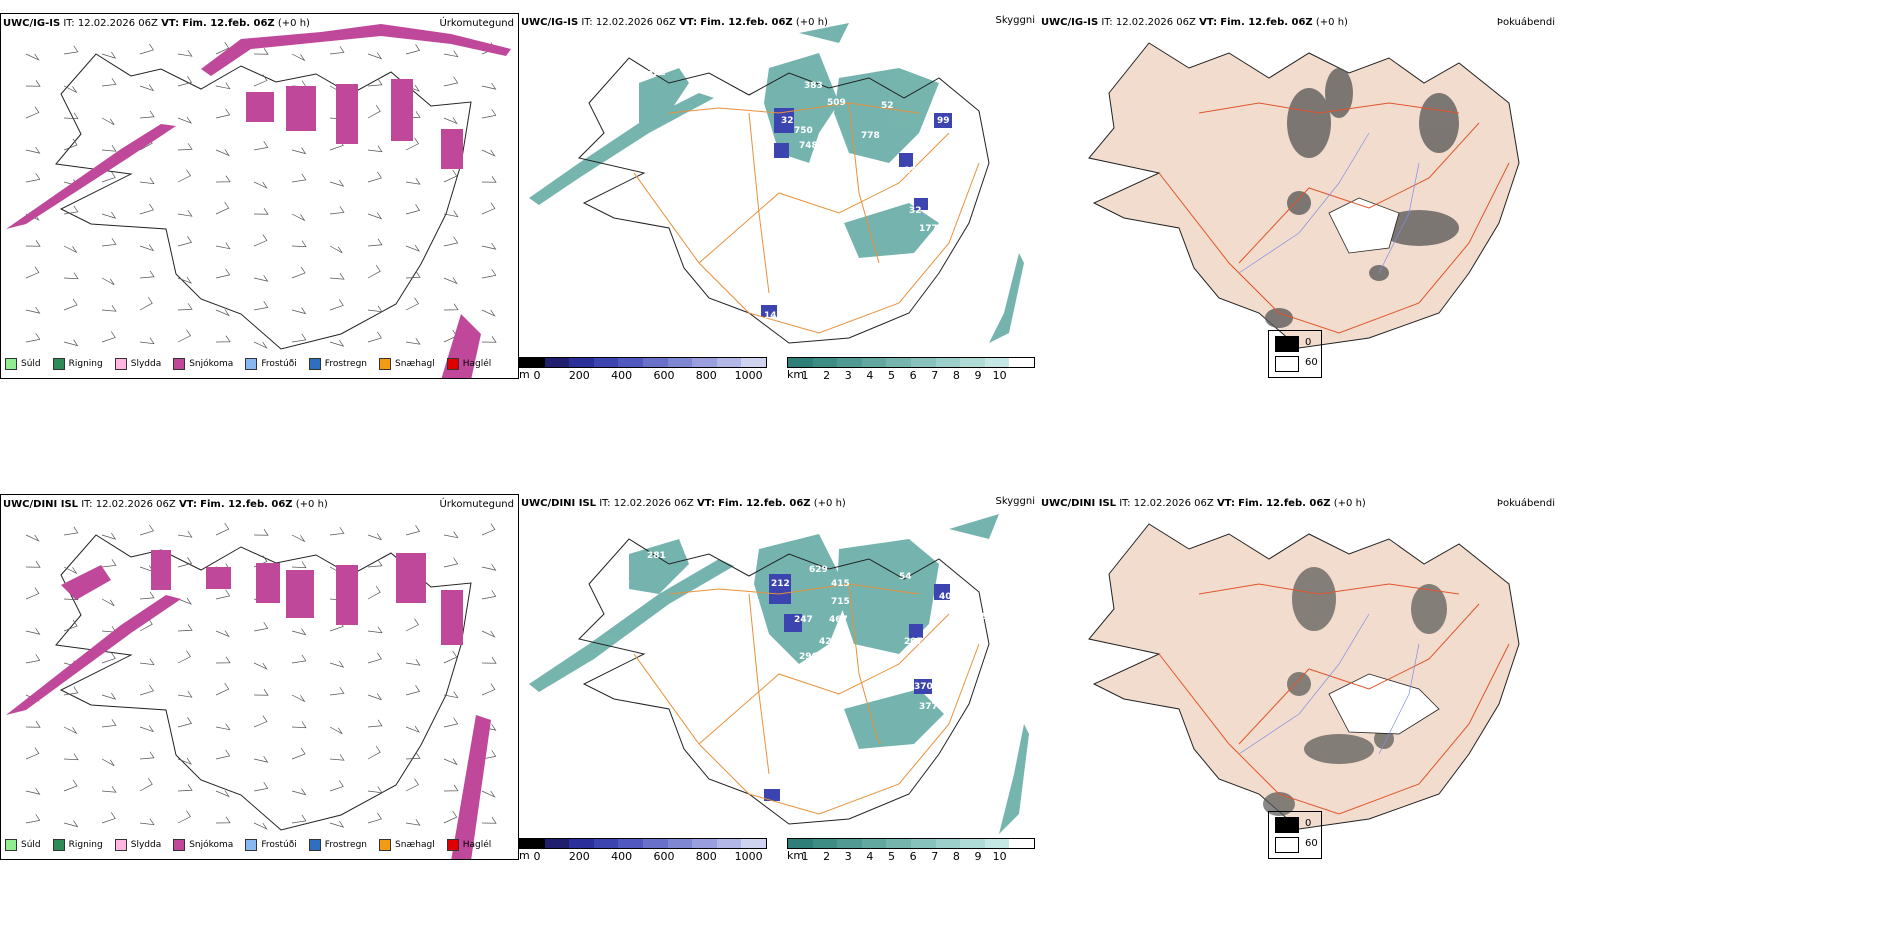  Describe the element at coordinates (643, 368) in the screenshot. I see `ceiling-colorbar-1: 0 200 400 600 800 1000 m` at that location.